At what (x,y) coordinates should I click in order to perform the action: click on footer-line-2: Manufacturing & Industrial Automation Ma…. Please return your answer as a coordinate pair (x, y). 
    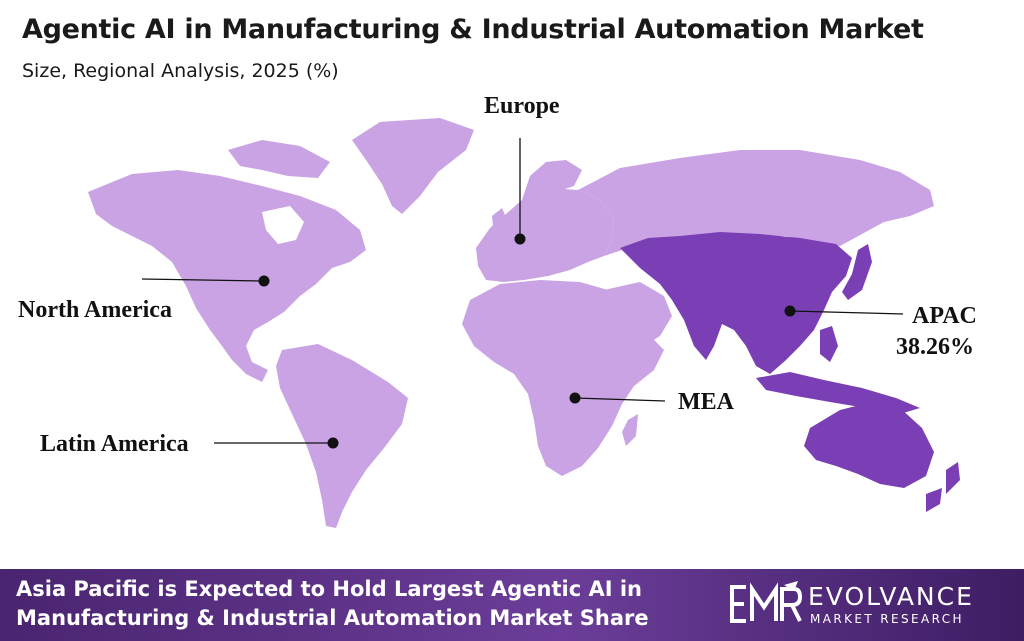
    Looking at the image, I should click on (332, 618).